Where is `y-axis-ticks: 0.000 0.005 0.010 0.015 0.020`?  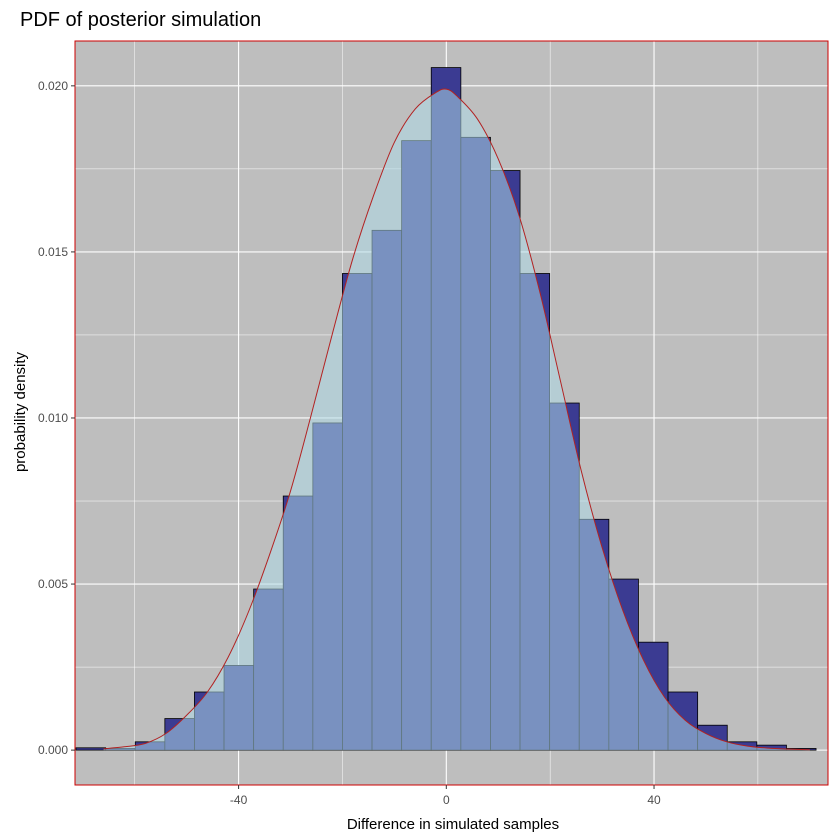 y-axis-ticks: 0.000 0.005 0.010 0.015 0.020 is located at coordinates (56, 418).